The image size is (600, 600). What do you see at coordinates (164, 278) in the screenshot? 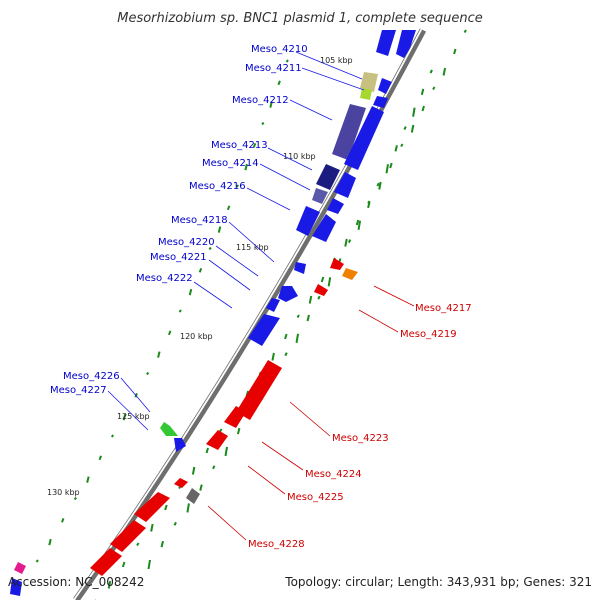
I see `gene-label-meso-4222: Meso_4222` at bounding box center [164, 278].